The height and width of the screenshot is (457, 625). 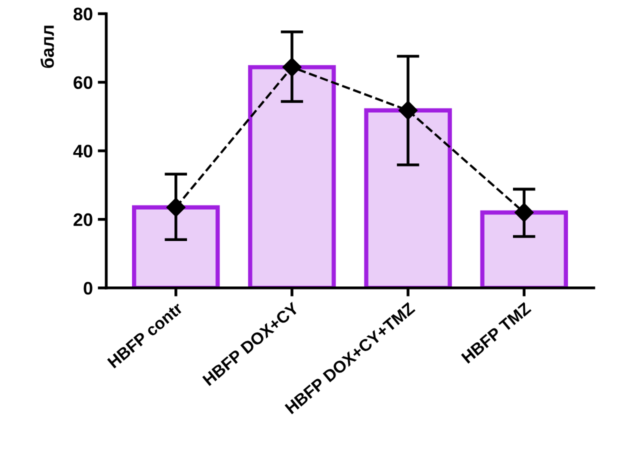 What do you see at coordinates (88, 288) in the screenshot?
I see `y-tick-label: 0` at bounding box center [88, 288].